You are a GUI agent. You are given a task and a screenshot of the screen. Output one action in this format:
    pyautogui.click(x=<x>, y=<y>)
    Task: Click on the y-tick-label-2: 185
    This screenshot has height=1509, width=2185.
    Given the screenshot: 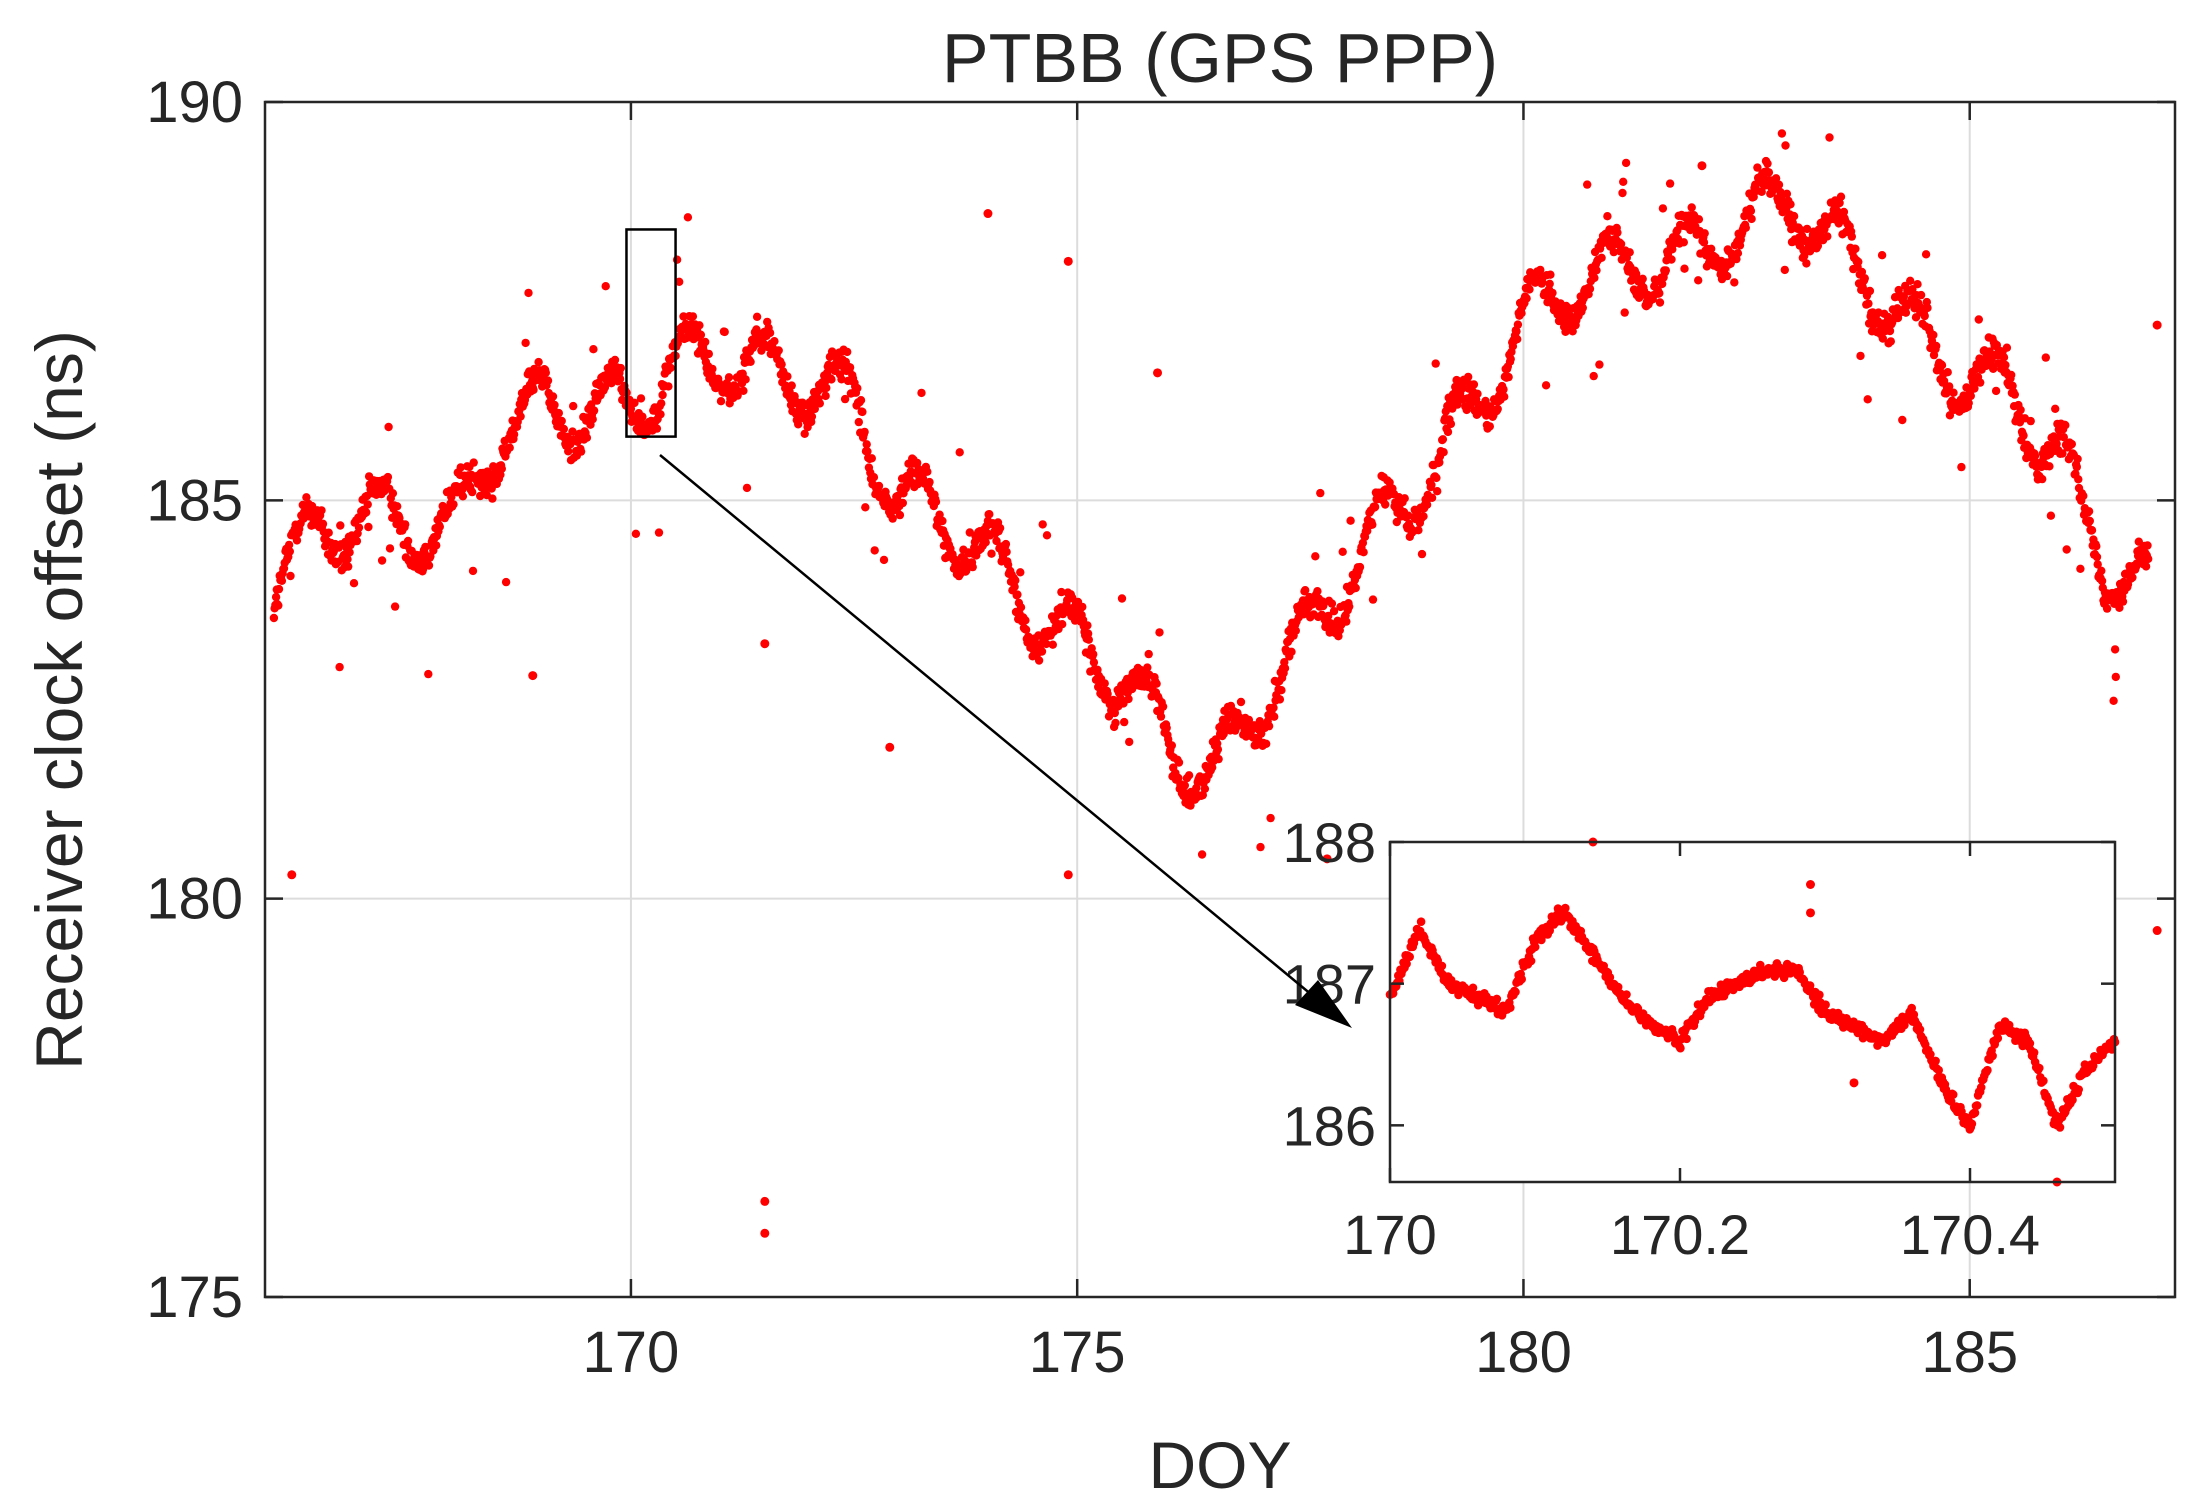 What is the action you would take?
    pyautogui.click(x=194, y=500)
    